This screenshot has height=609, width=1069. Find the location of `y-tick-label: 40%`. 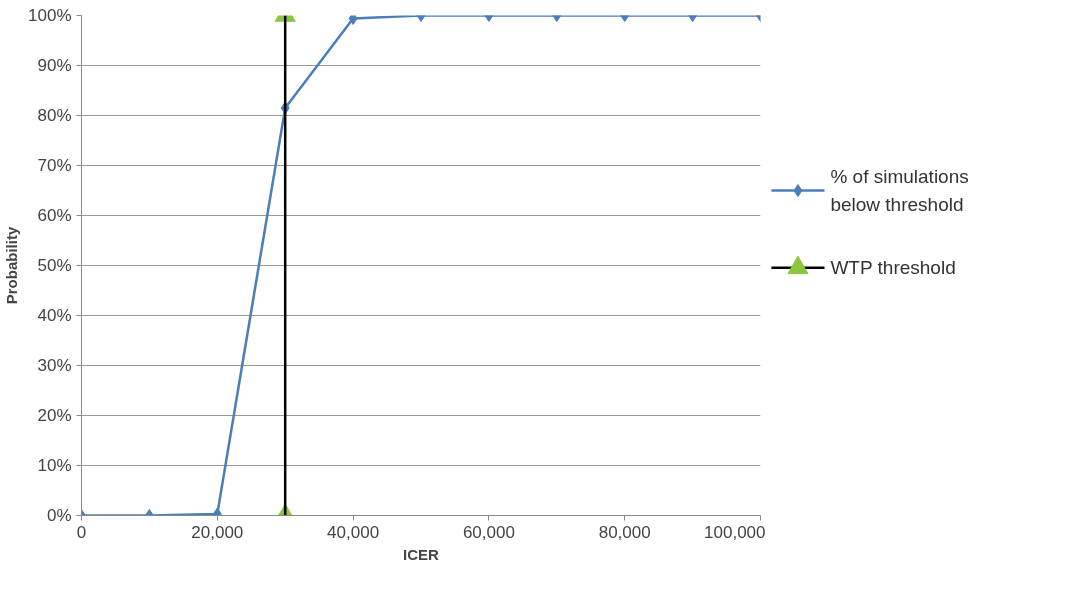

y-tick-label: 40% is located at coordinates (54, 315).